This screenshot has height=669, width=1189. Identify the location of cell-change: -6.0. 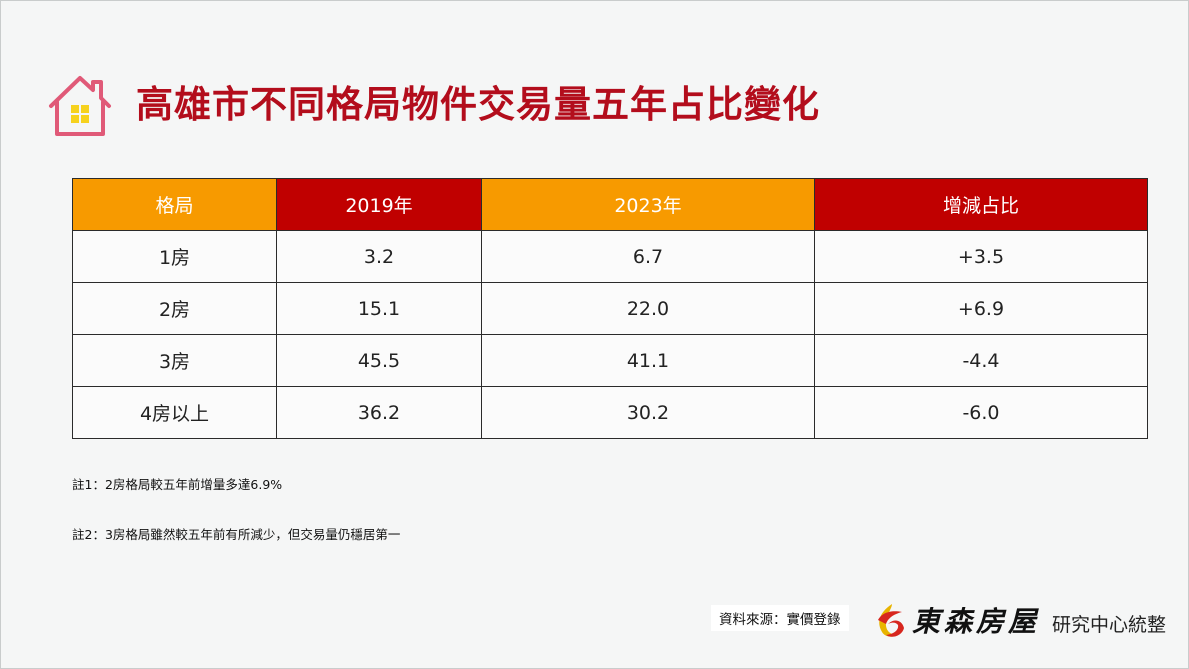
(981, 412).